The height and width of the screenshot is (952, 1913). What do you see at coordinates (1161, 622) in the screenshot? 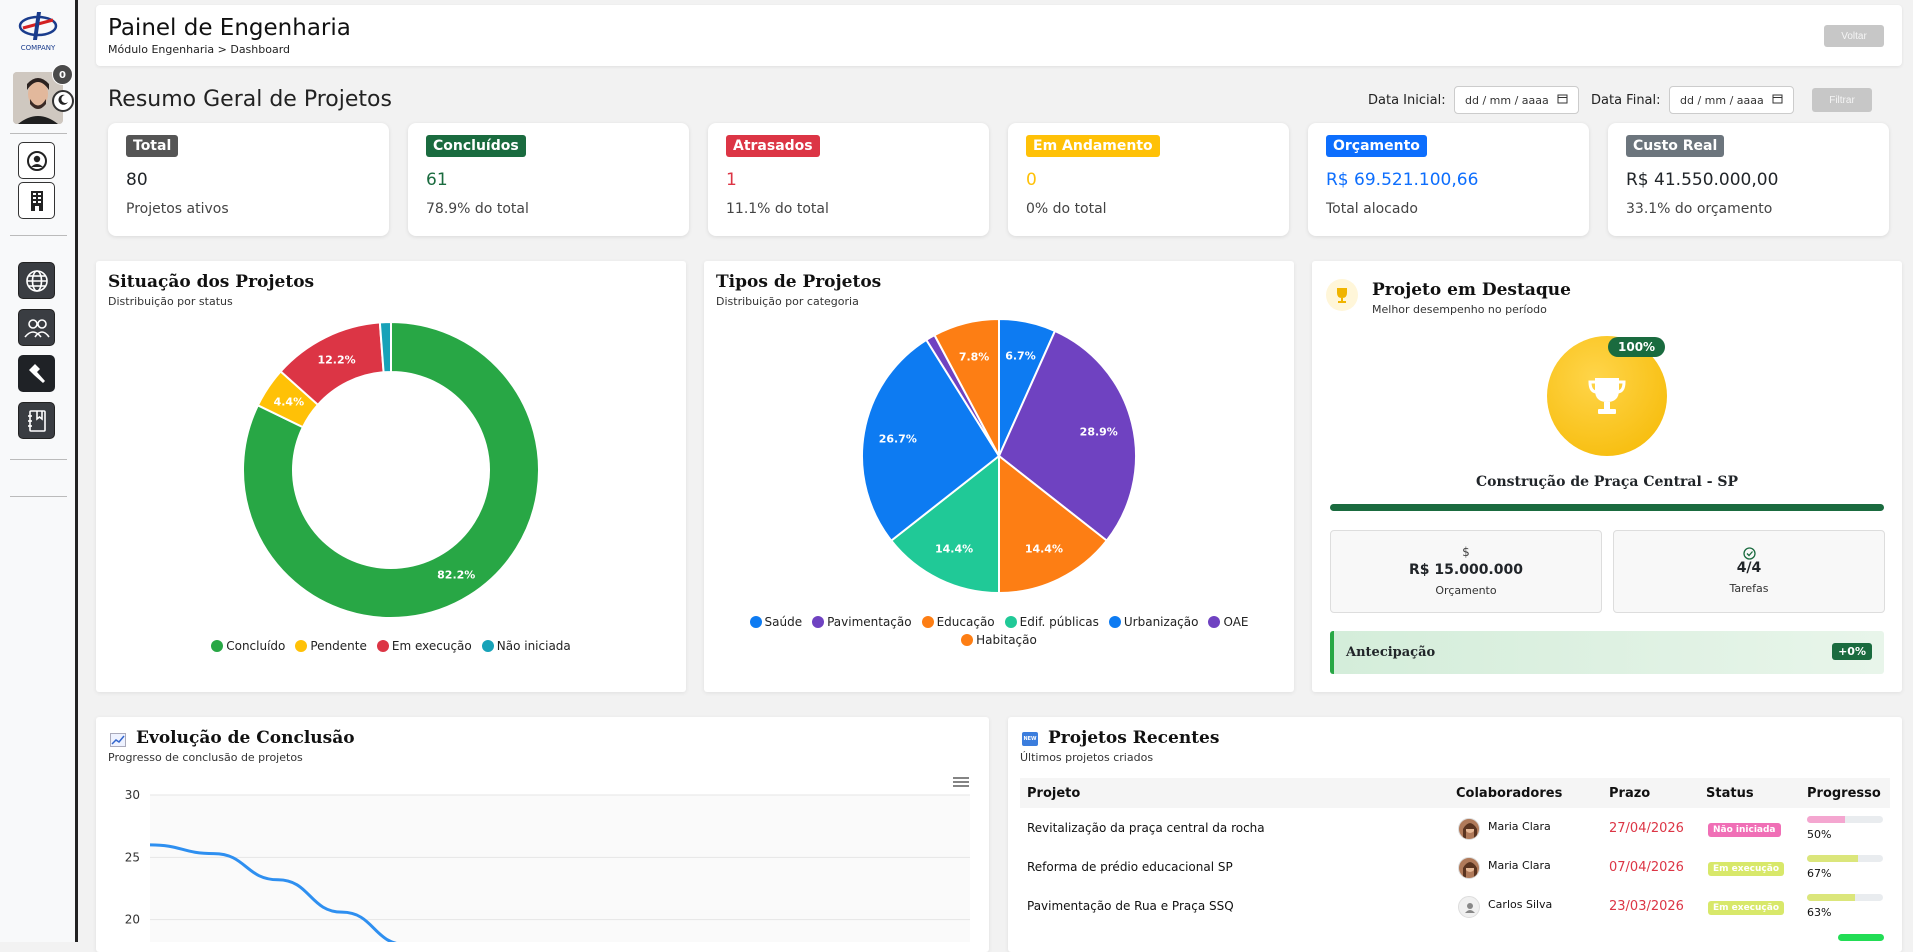
I see `legend-label: Urbanização` at bounding box center [1161, 622].